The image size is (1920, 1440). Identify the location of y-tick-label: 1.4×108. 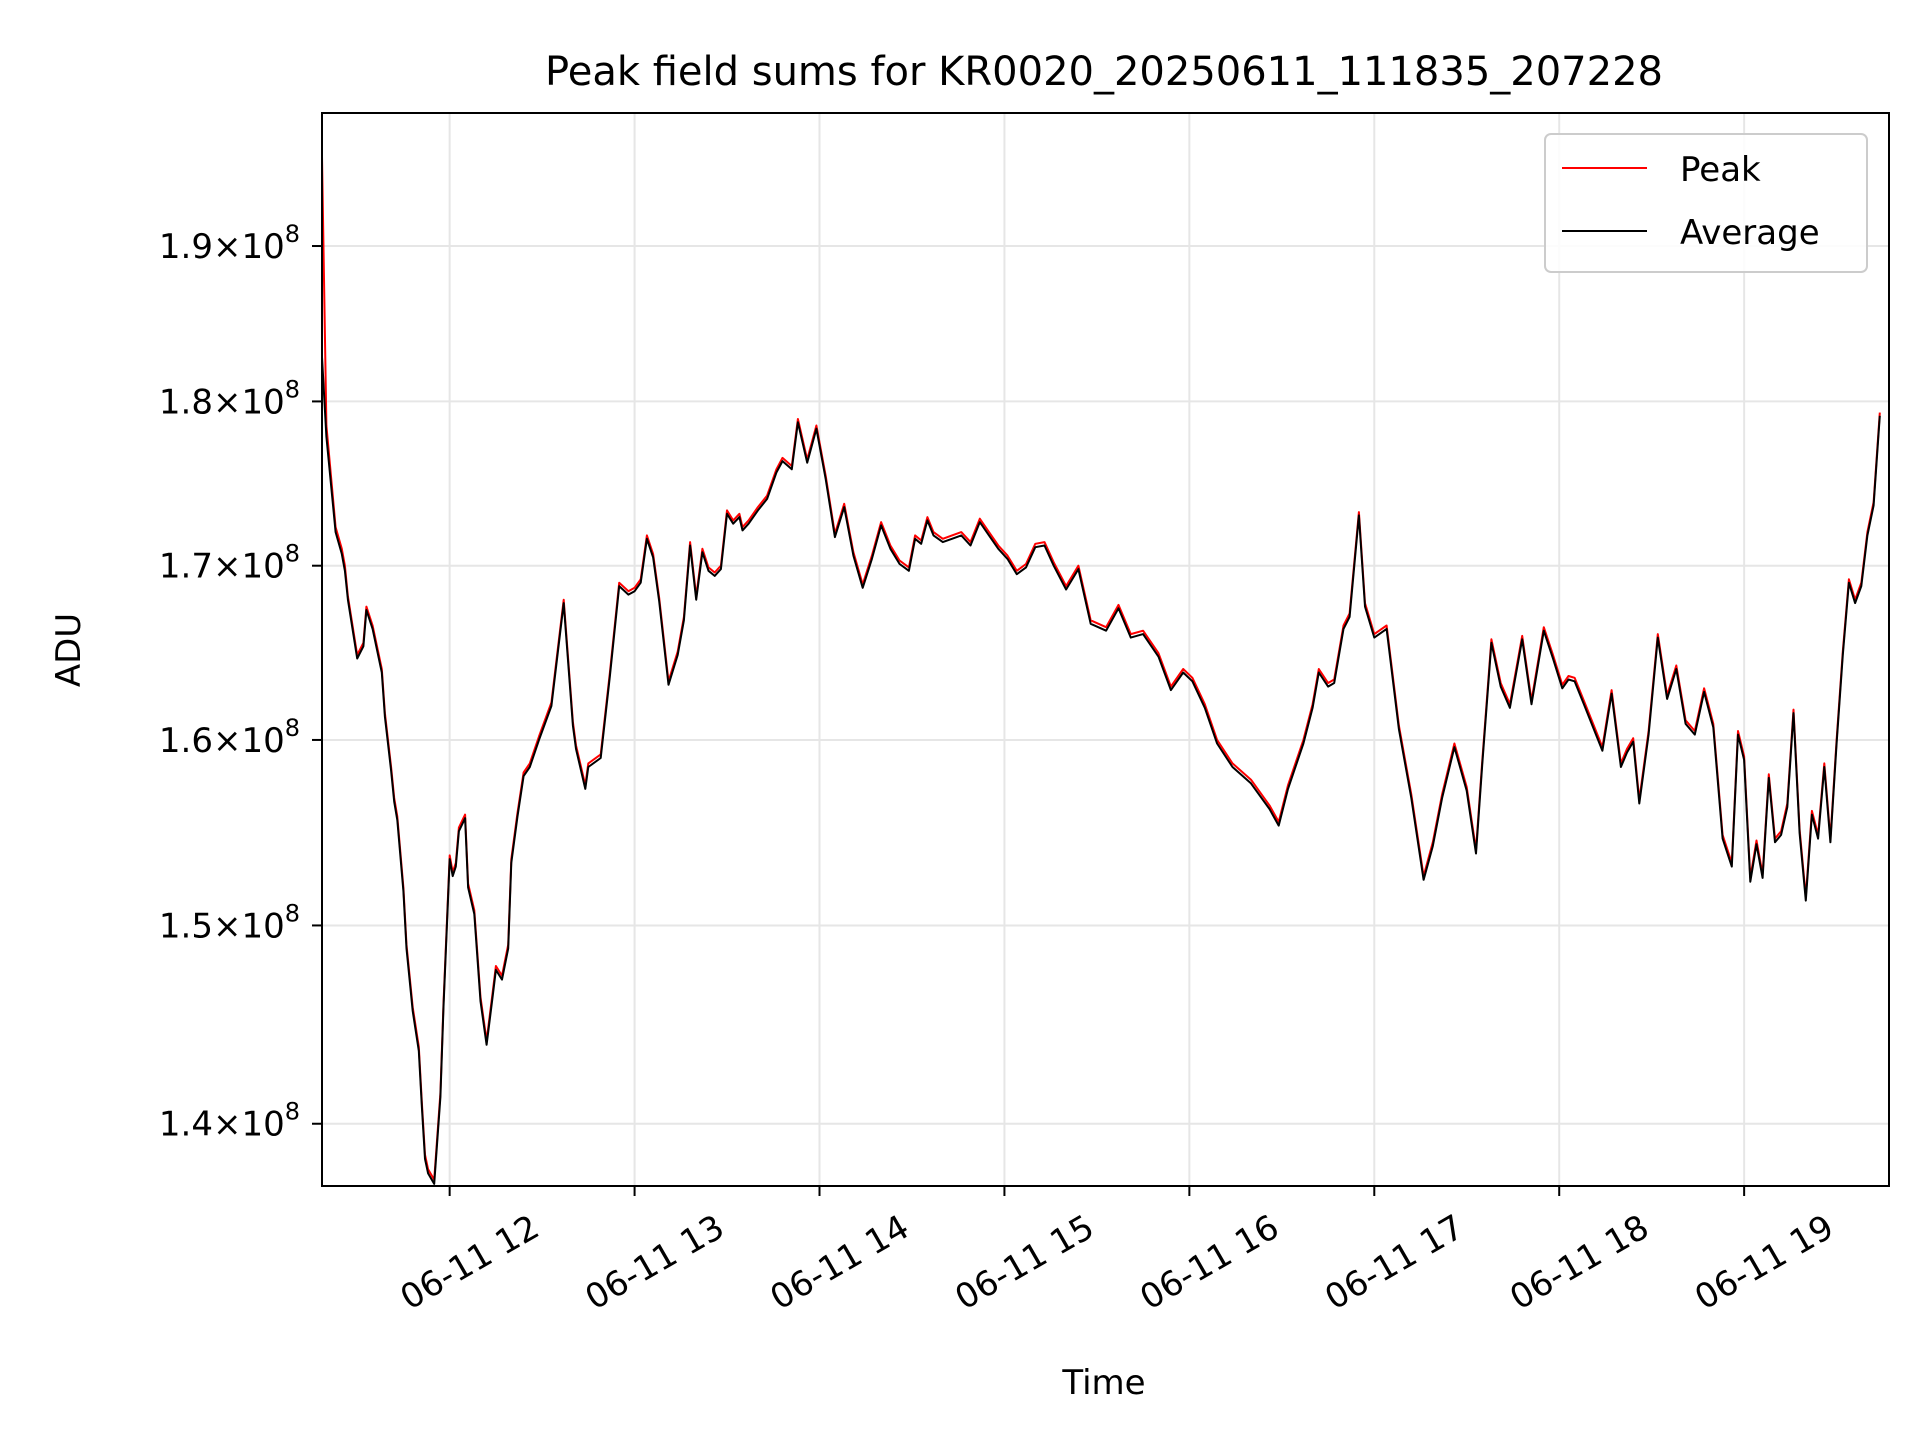
(229, 1121).